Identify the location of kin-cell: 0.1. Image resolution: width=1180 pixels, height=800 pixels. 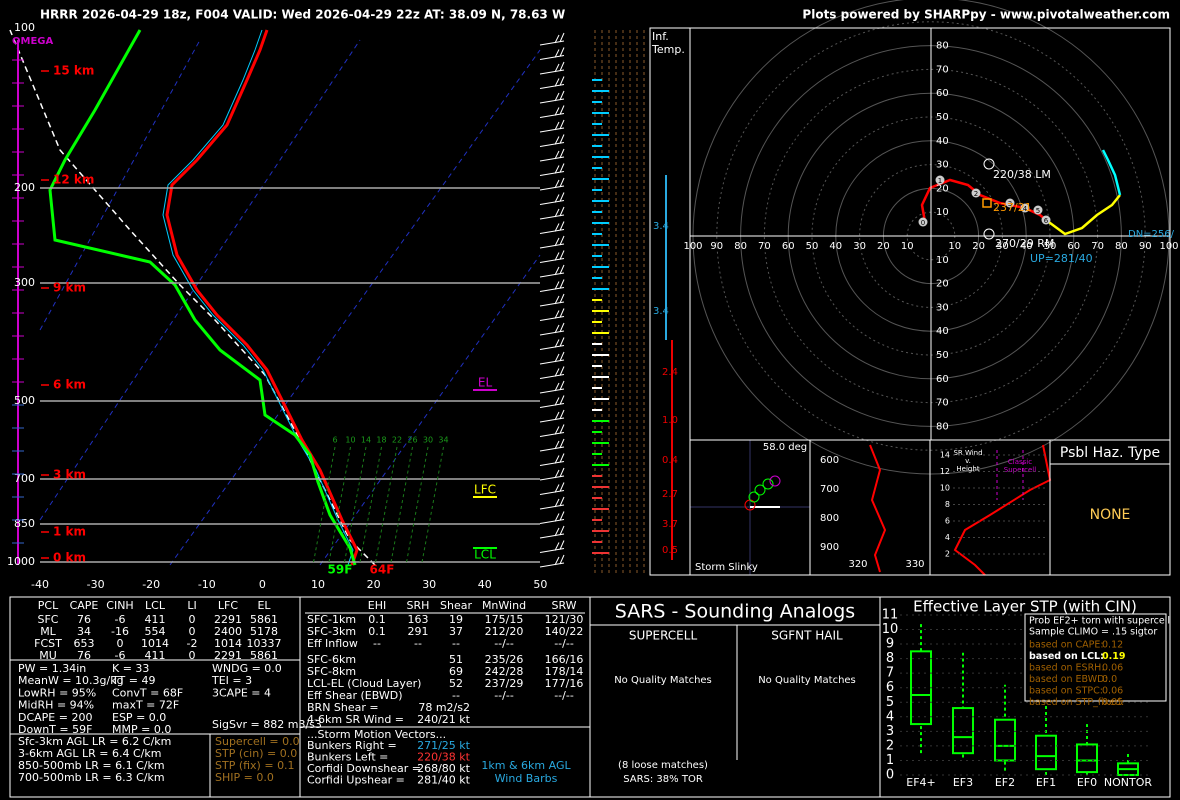
(377, 619).